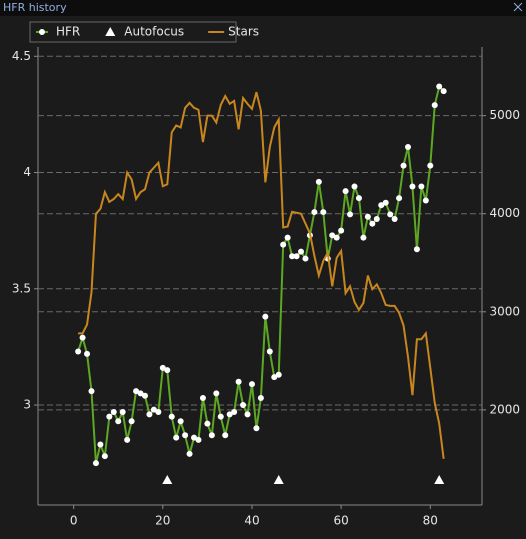 The image size is (526, 539). Describe the element at coordinates (27, 405) in the screenshot. I see `y-tick-label: 3` at that location.